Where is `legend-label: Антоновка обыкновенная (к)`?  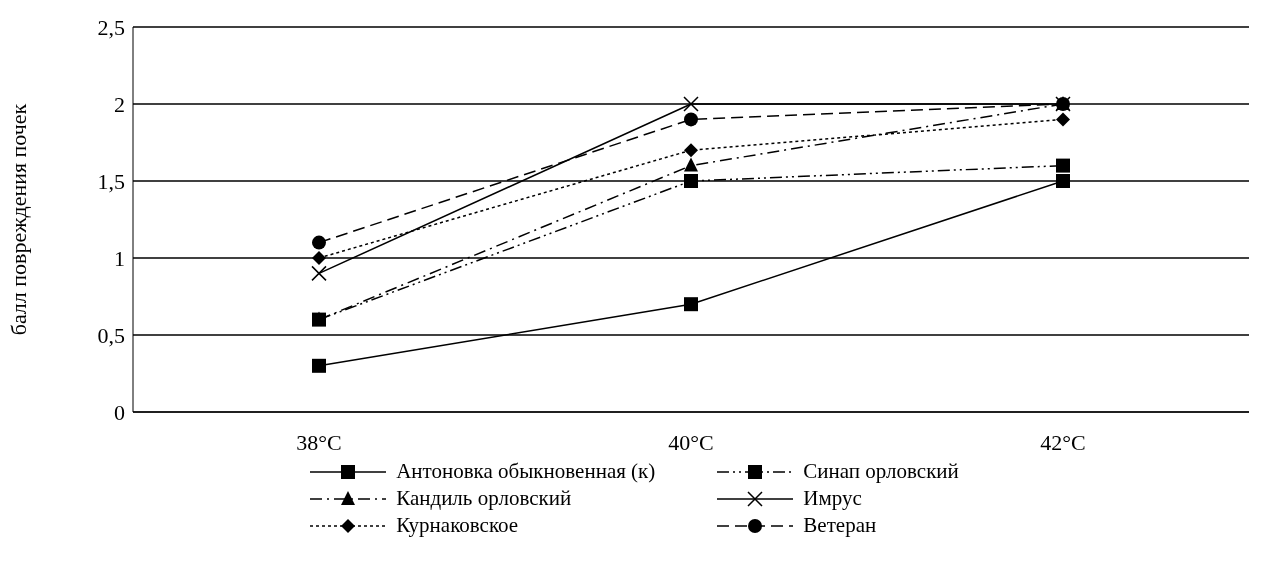 legend-label: Антоновка обыкновенная (к) is located at coordinates (526, 471).